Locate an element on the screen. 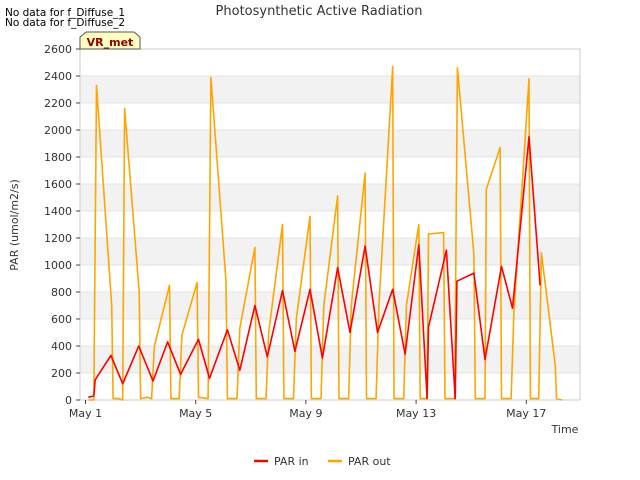 The image size is (640, 480). x-tick-label: May 13 is located at coordinates (416, 413).